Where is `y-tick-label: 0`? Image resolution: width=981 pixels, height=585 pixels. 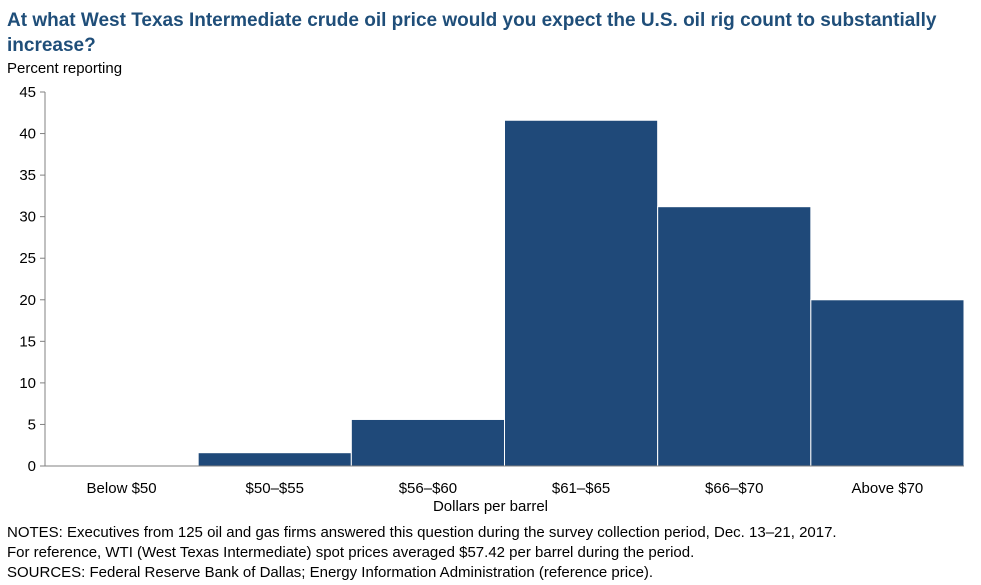
y-tick-label: 0 is located at coordinates (32, 466).